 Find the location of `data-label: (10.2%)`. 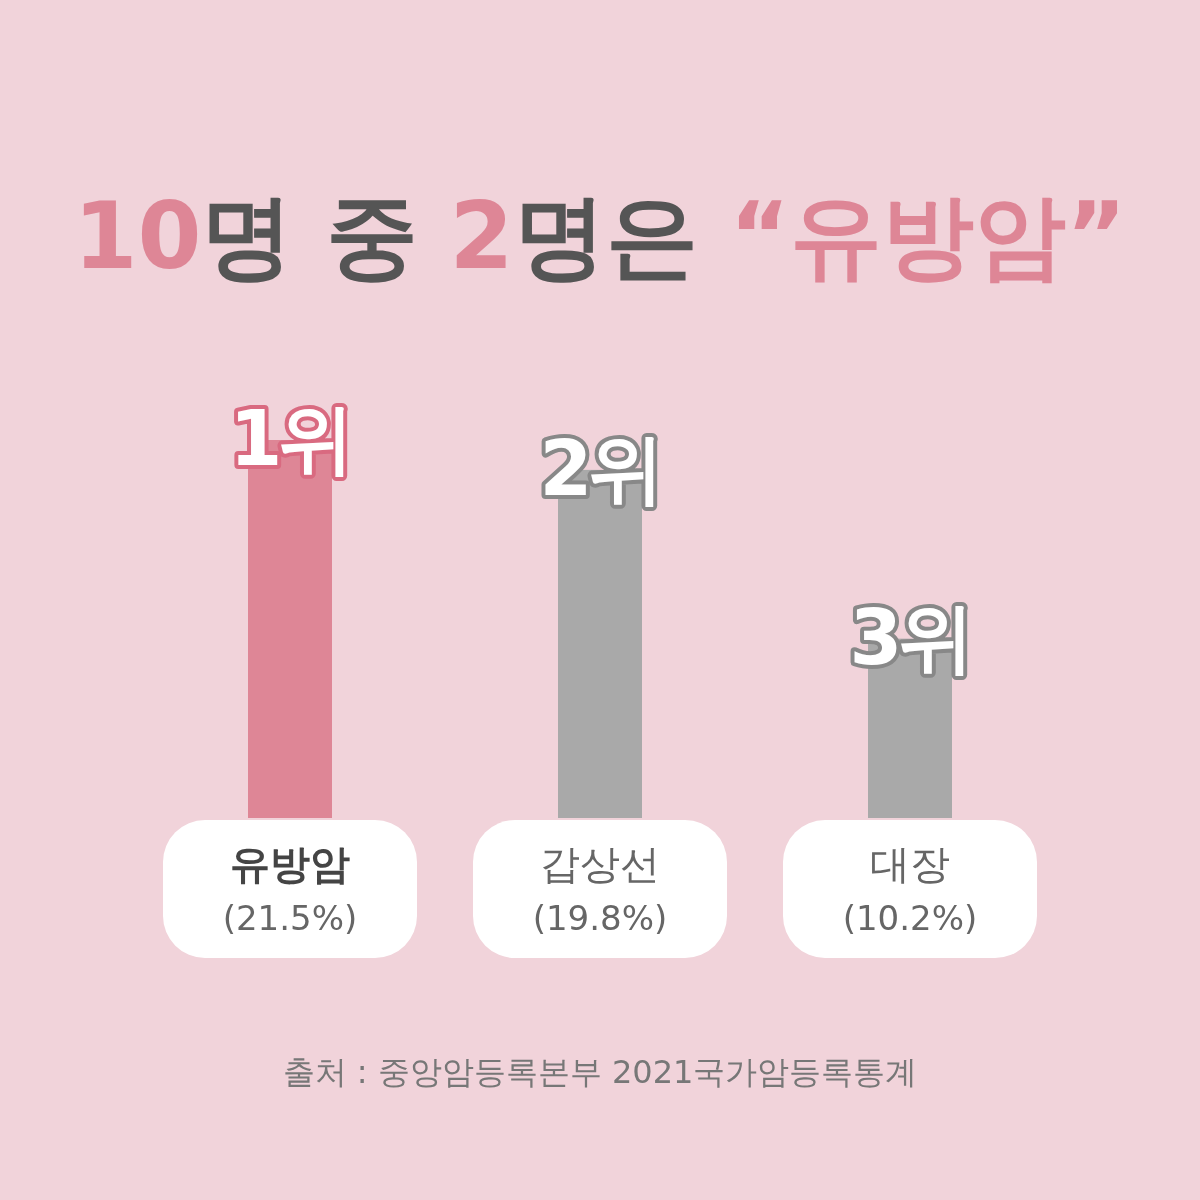

data-label: (10.2%) is located at coordinates (910, 918).